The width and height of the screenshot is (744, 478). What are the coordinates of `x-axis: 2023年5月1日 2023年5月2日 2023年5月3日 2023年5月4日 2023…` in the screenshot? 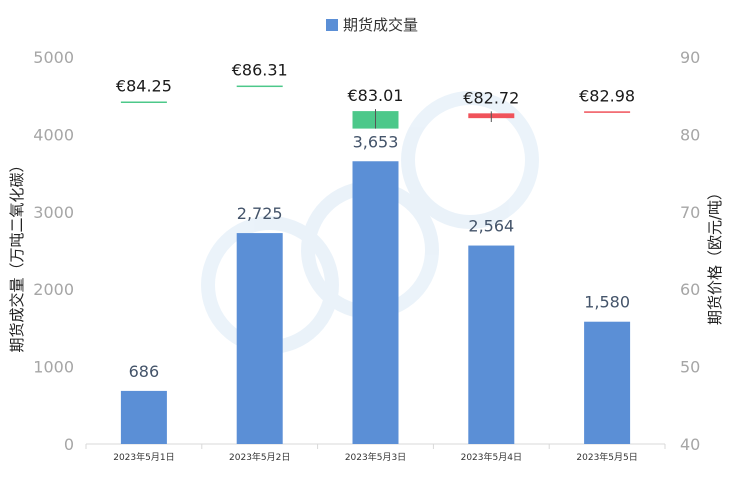 It's located at (375, 453).